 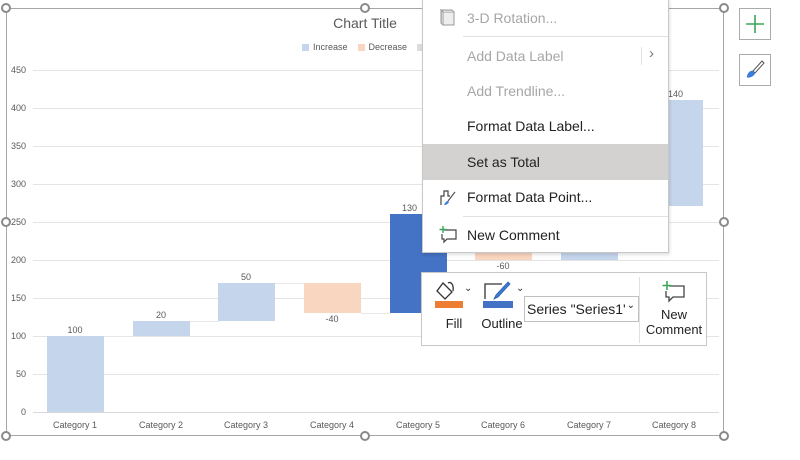 I want to click on resize-handle-top-left, so click(x=6, y=8).